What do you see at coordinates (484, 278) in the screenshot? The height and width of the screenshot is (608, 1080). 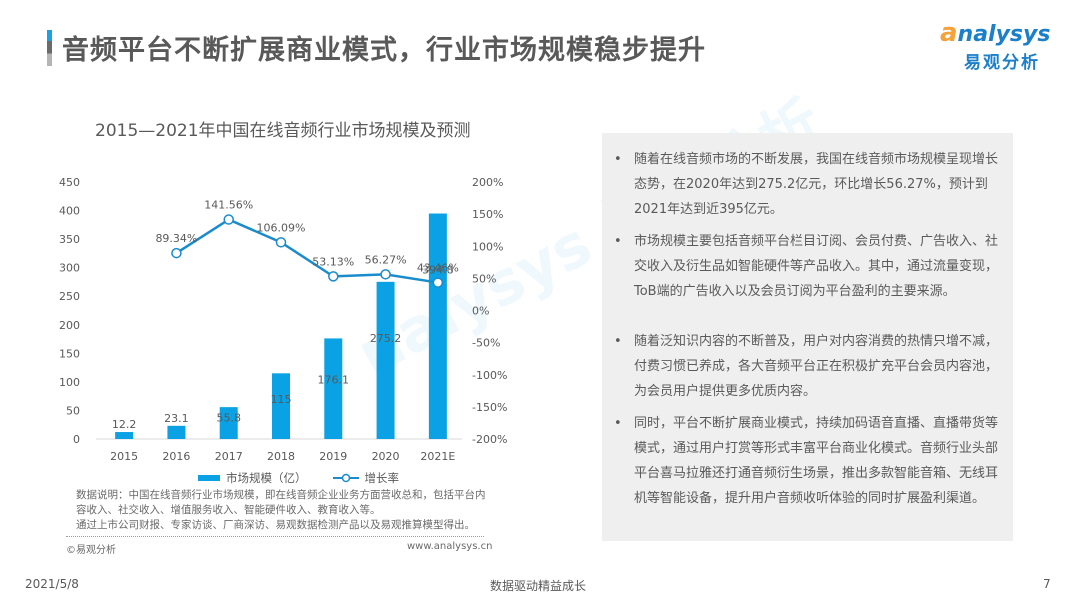 I see `y-right-tick: 50%` at bounding box center [484, 278].